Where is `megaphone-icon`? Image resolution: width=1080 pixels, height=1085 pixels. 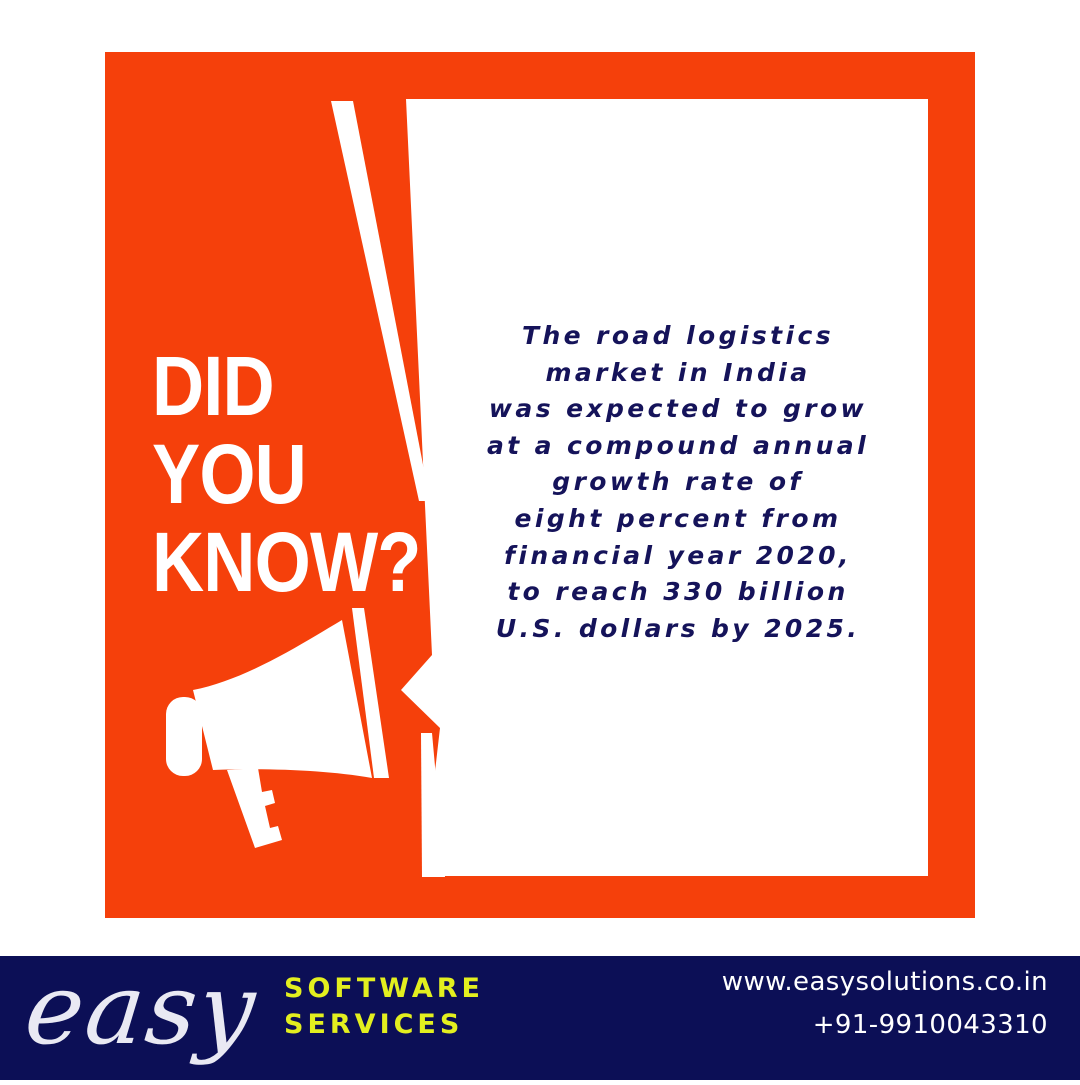 megaphone-icon is located at coordinates (277, 728).